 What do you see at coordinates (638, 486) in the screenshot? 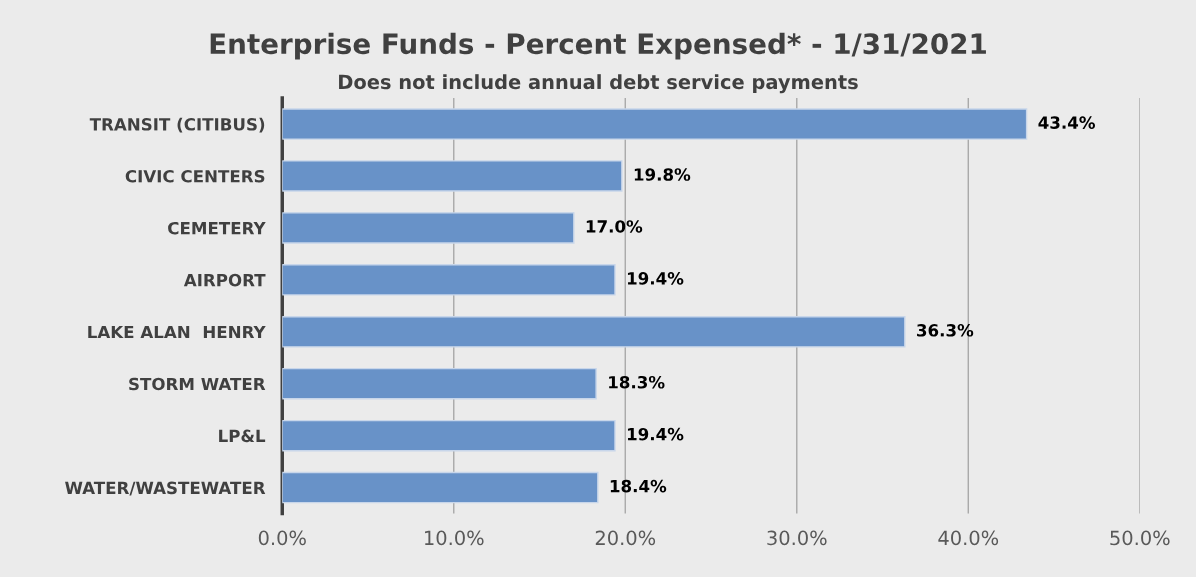
I see `data-label: 18.4%` at bounding box center [638, 486].